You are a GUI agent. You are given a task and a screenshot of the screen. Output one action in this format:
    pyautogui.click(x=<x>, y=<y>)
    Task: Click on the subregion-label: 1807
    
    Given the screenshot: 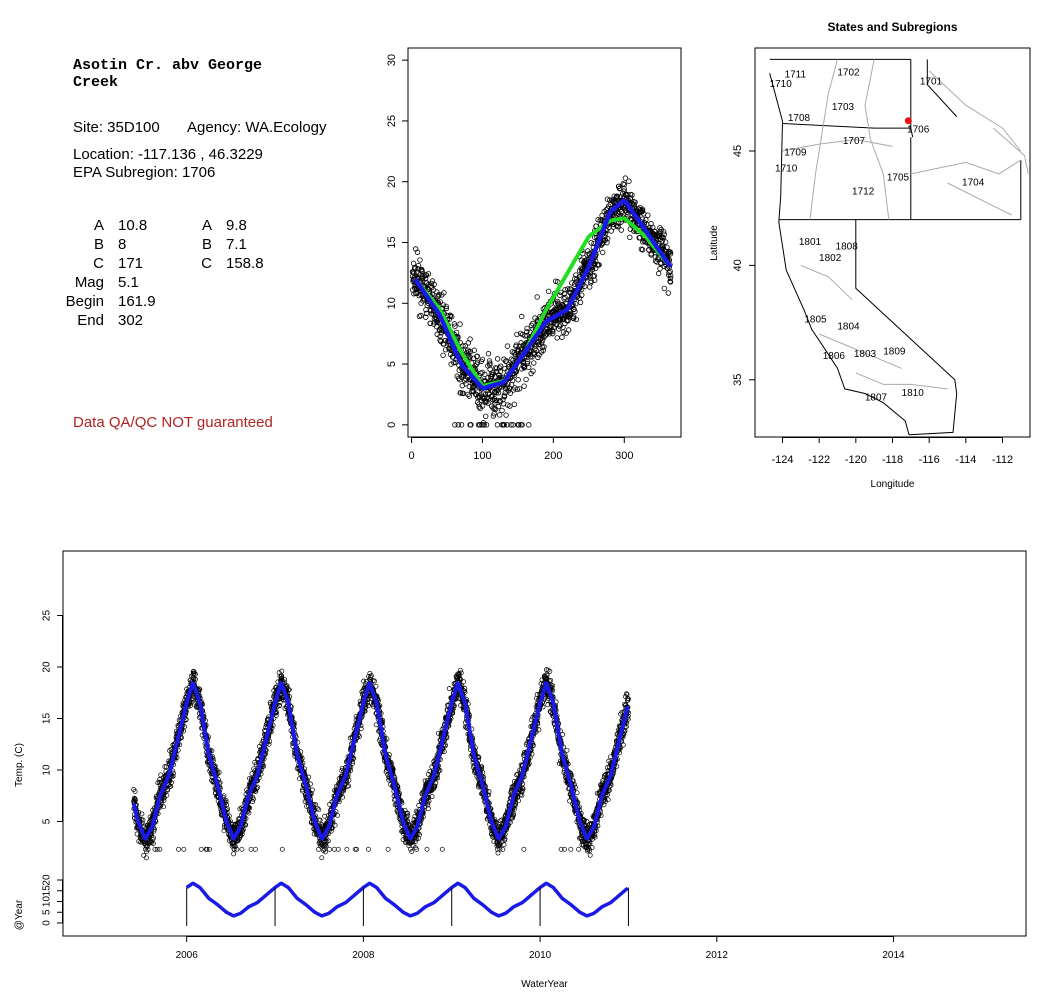 What is the action you would take?
    pyautogui.click(x=876, y=397)
    